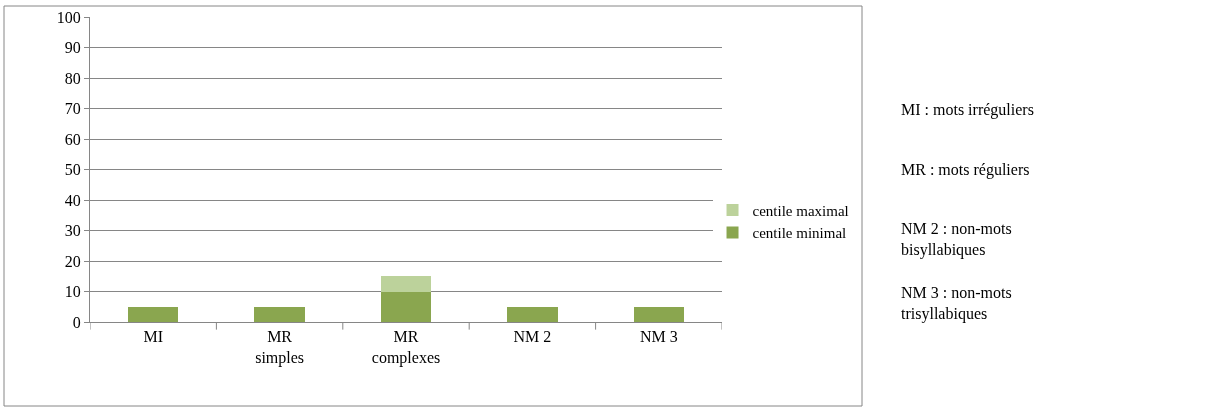 Image resolution: width=1229 pixels, height=410 pixels. I want to click on text: MR : mots réguliers, so click(965, 170).